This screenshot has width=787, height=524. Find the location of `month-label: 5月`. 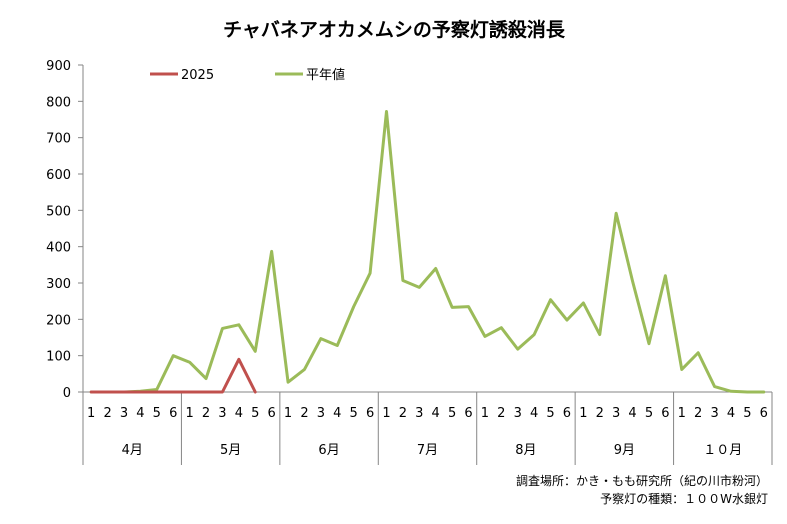

month-label: 5月 is located at coordinates (230, 450).